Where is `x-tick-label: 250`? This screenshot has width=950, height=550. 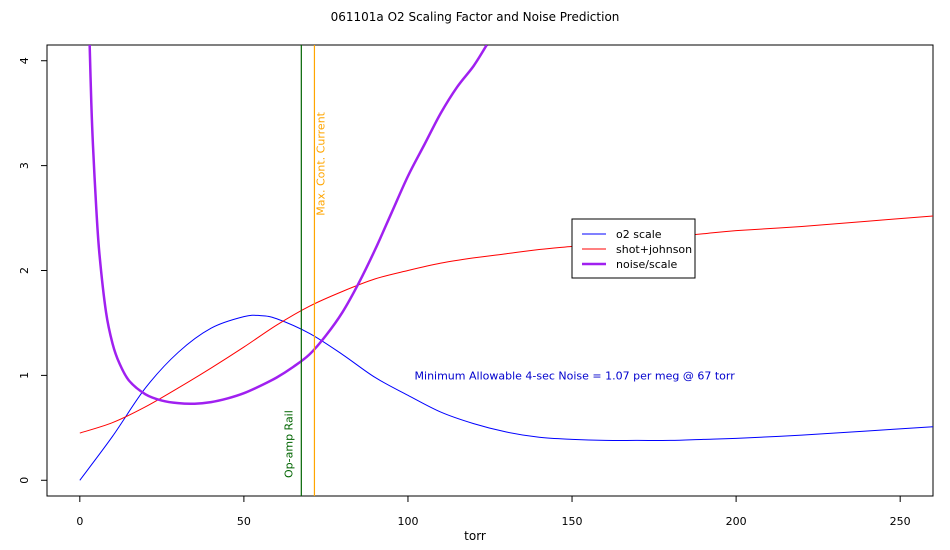 x-tick-label: 250 is located at coordinates (900, 521).